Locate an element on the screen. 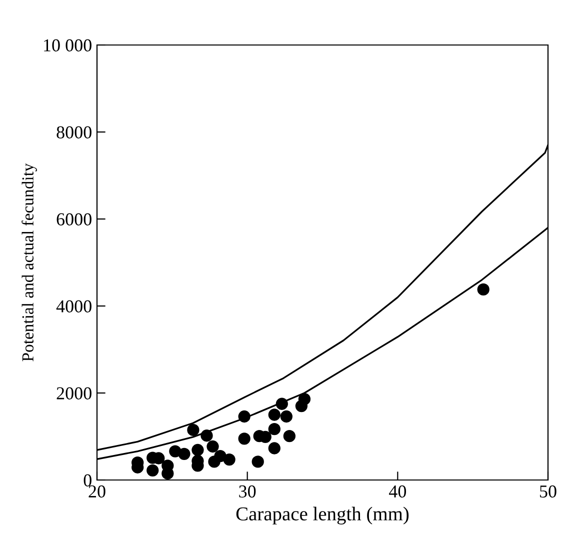 Image resolution: width=563 pixels, height=539 pixels. y-axis-title: Potential and actual fecundity is located at coordinates (29, 262).